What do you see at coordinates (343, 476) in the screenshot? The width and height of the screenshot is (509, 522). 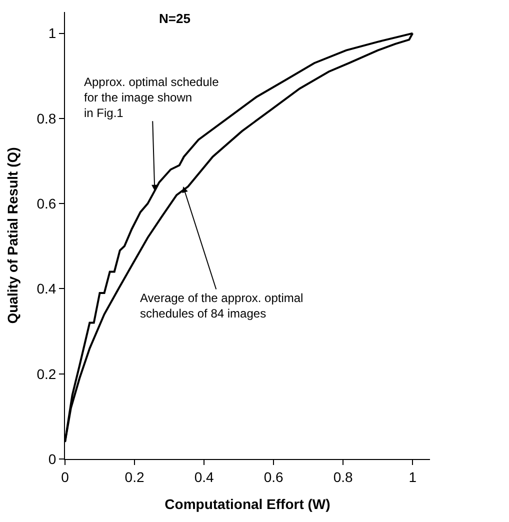 I see `x-tick-label: 0.8` at bounding box center [343, 476].